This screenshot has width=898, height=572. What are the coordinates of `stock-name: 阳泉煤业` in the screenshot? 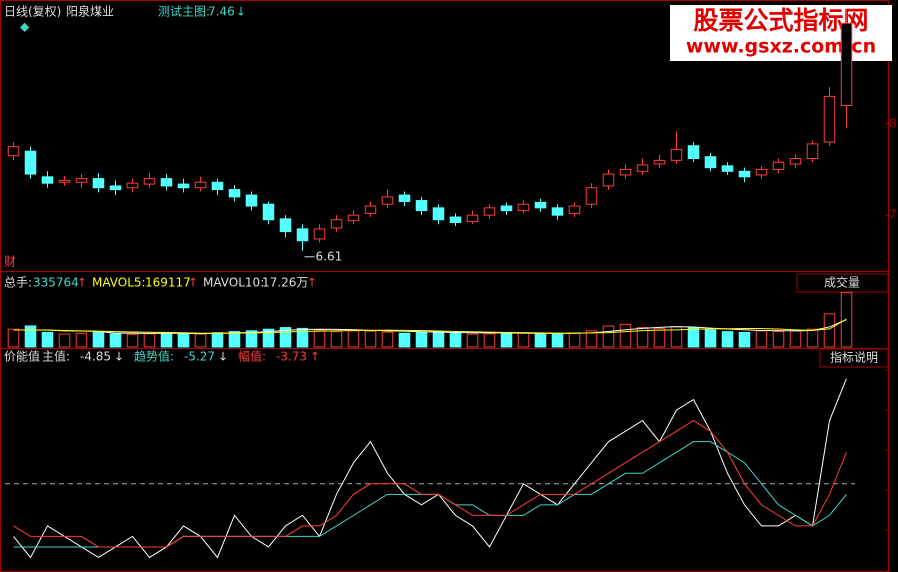 It's located at (90, 12).